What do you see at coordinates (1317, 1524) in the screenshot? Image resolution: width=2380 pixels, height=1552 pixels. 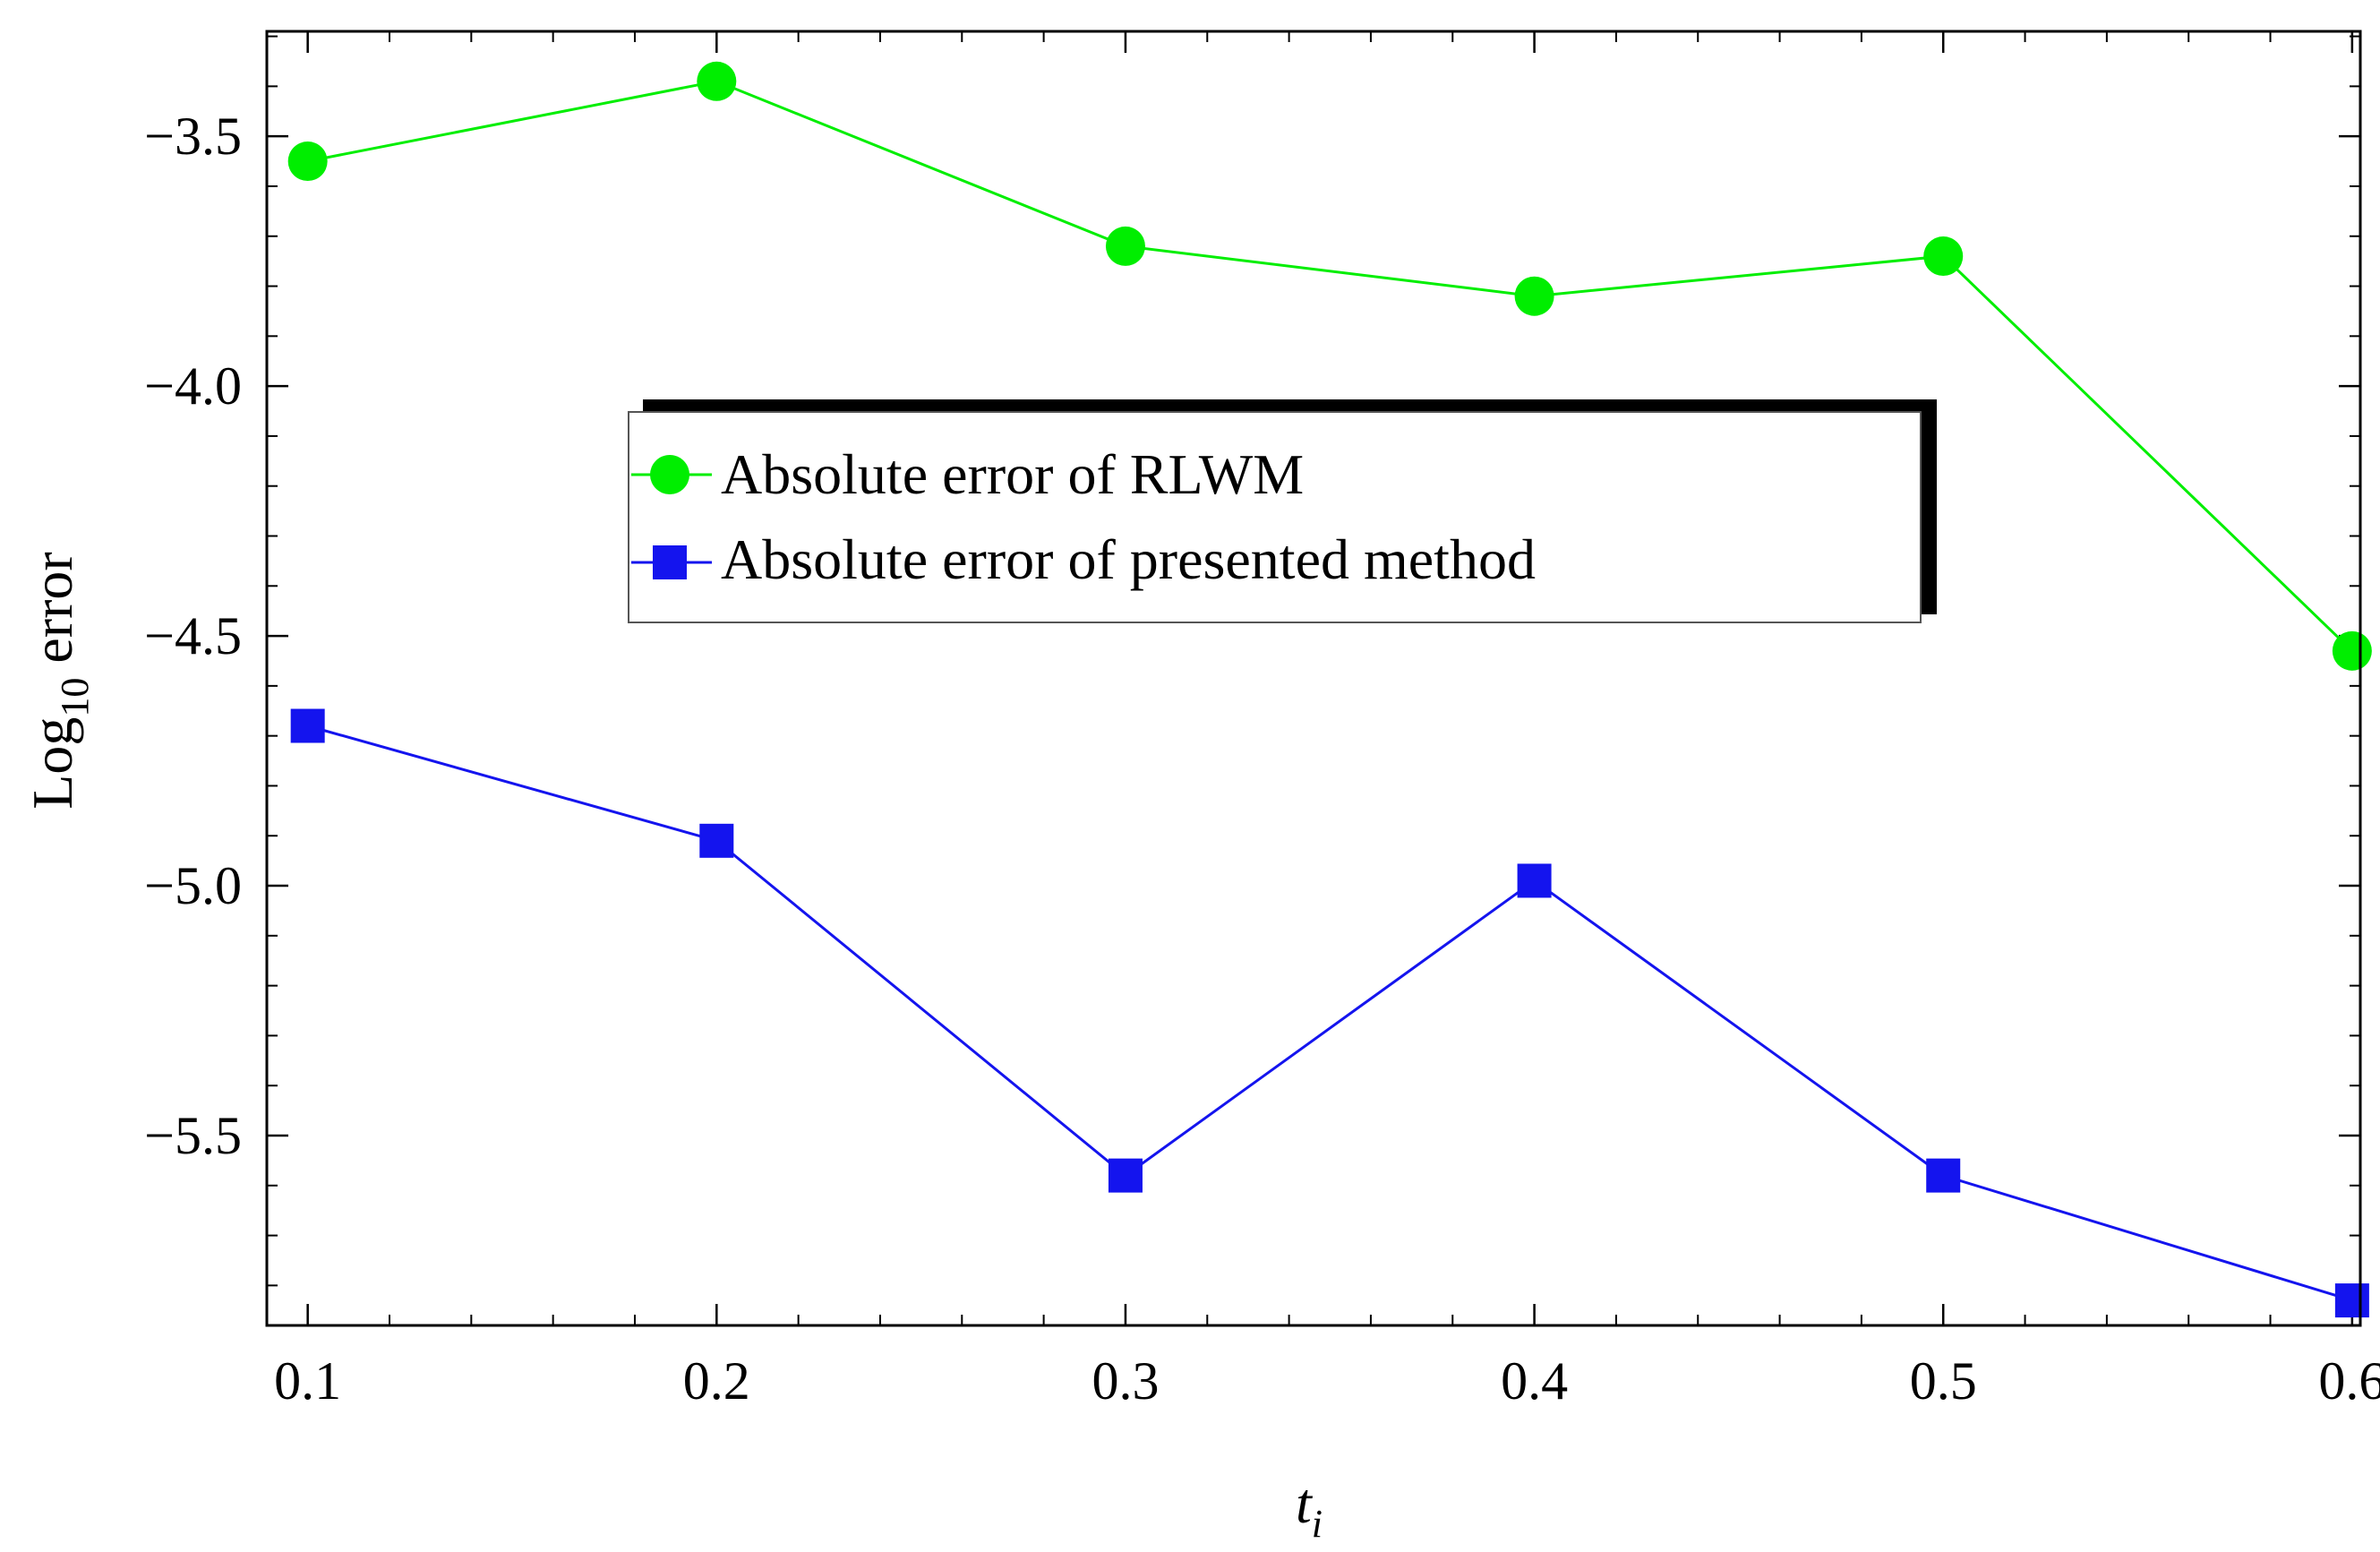 I see `x-axis-title-sub: i` at bounding box center [1317, 1524].